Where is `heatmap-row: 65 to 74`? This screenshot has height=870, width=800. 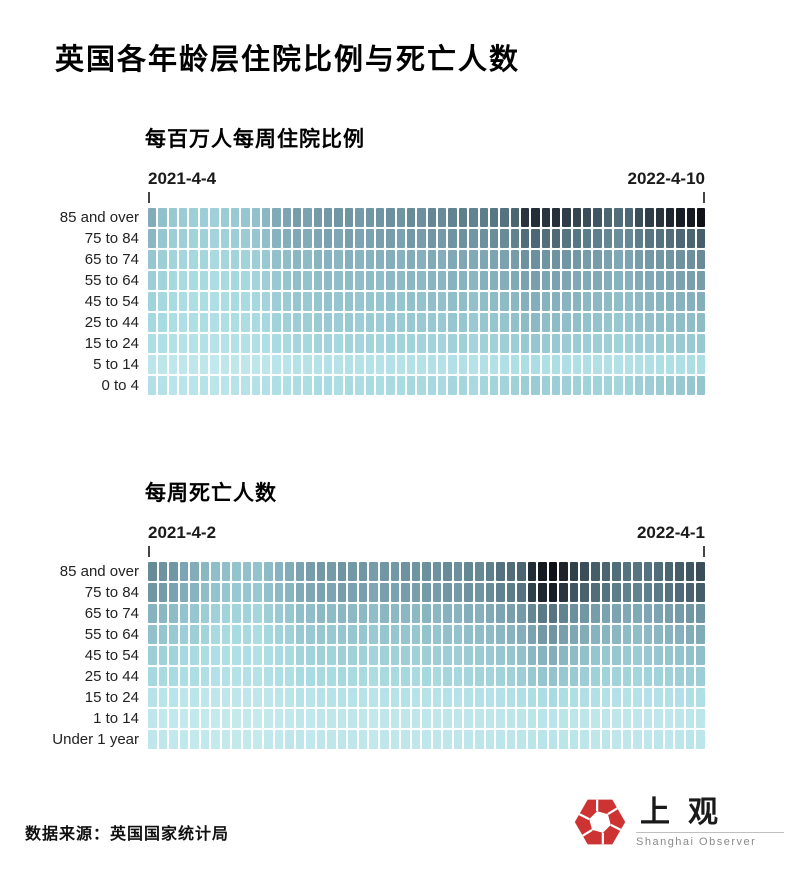 heatmap-row: 65 to 74 is located at coordinates (400, 613).